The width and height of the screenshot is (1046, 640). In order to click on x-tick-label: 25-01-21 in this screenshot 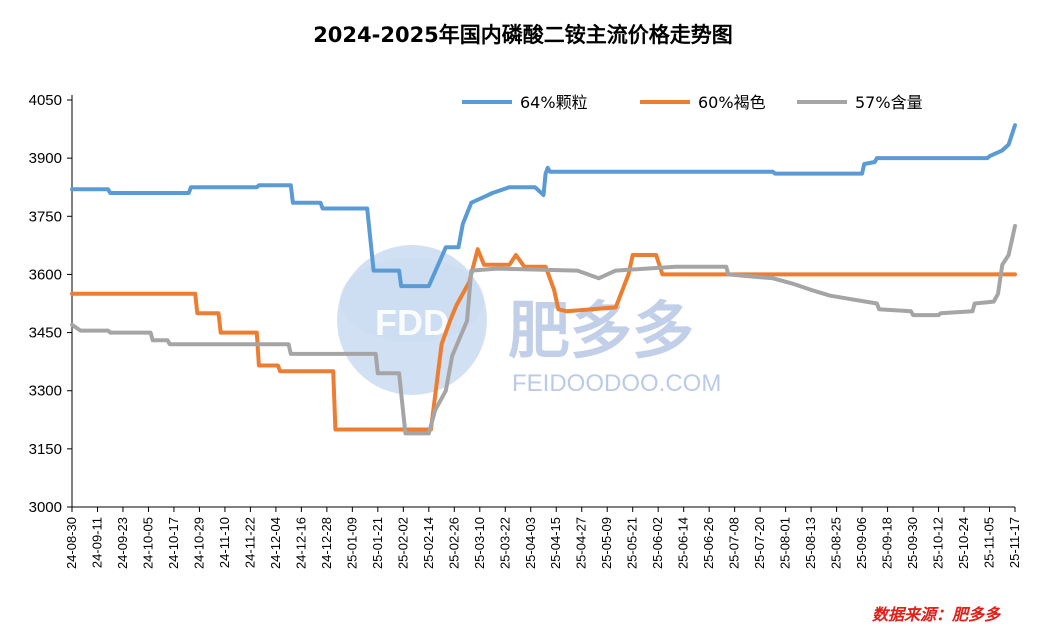, I will do `click(377, 543)`.